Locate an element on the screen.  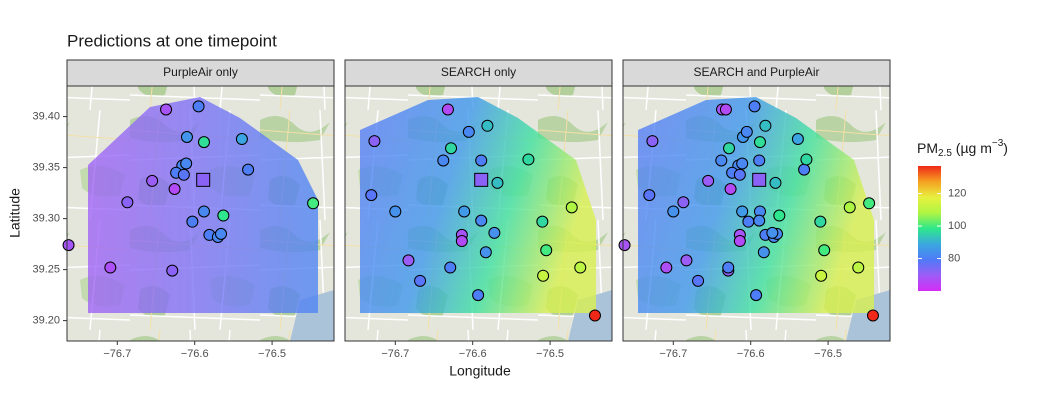
y-tick-label: 39.25 is located at coordinates (46, 270).